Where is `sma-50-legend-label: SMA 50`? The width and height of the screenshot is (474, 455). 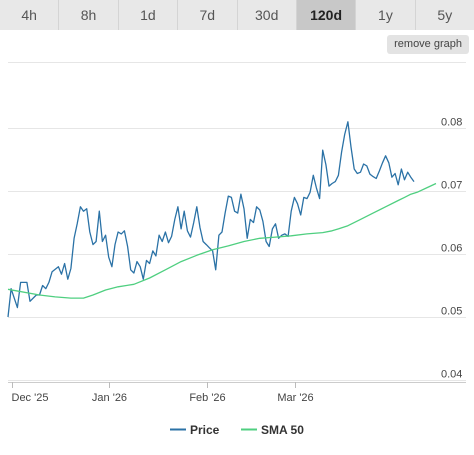 sma-50-legend-label: SMA 50 is located at coordinates (282, 430).